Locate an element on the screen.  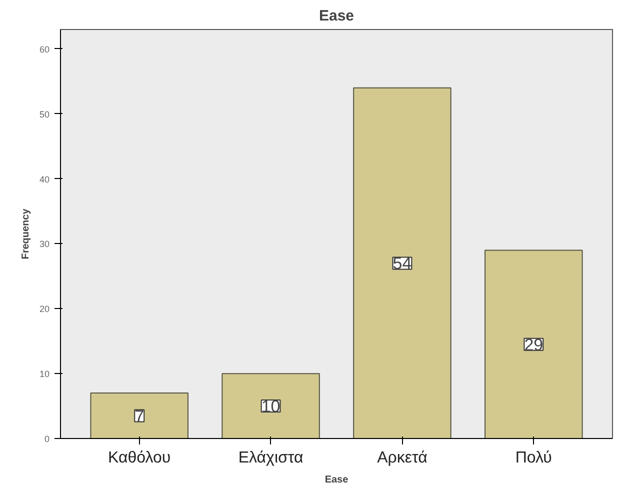
y-tick-label: 40 is located at coordinates (44, 179).